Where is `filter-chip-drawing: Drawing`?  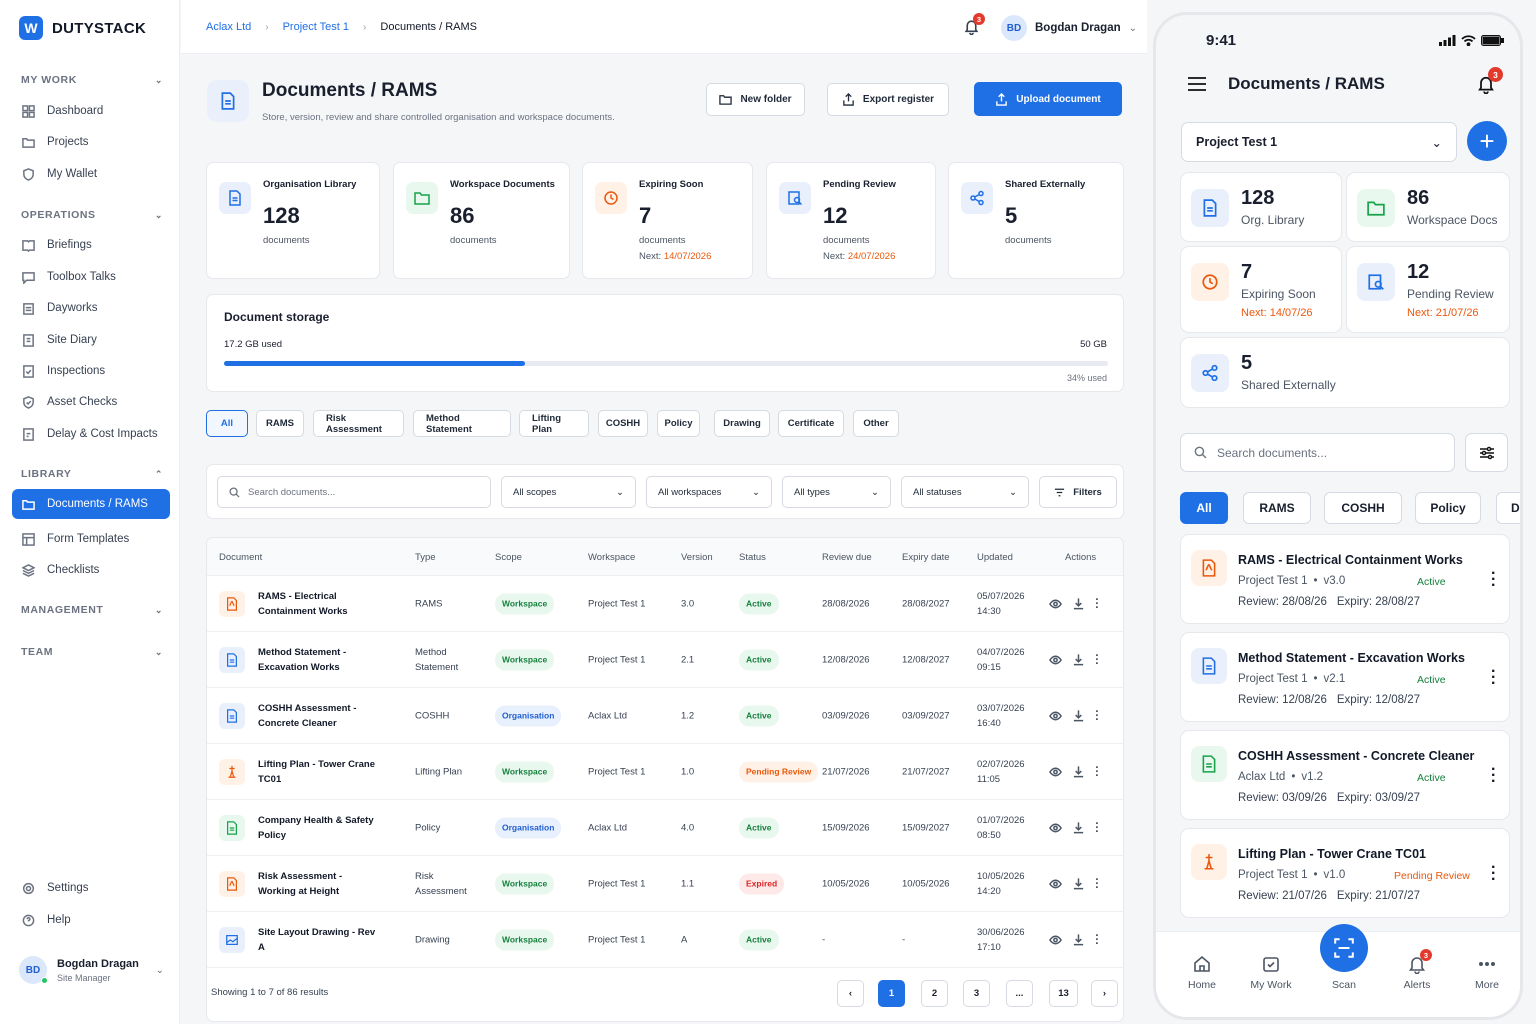
filter-chip-drawing: Drawing is located at coordinates (742, 423).